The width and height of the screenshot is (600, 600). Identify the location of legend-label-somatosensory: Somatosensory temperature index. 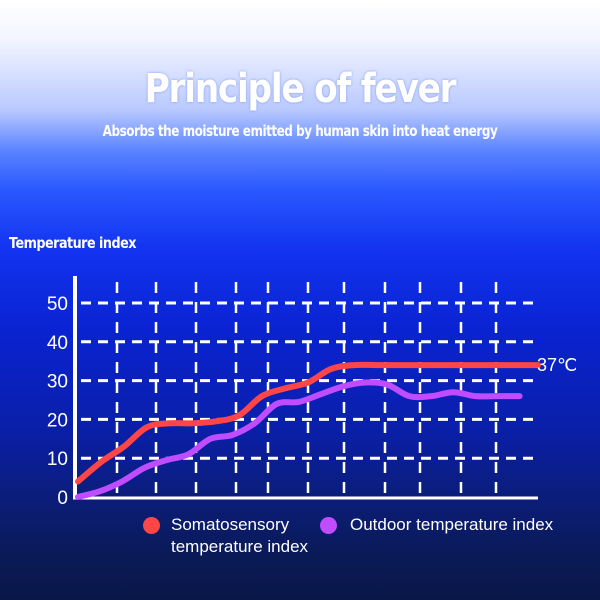
(225, 536).